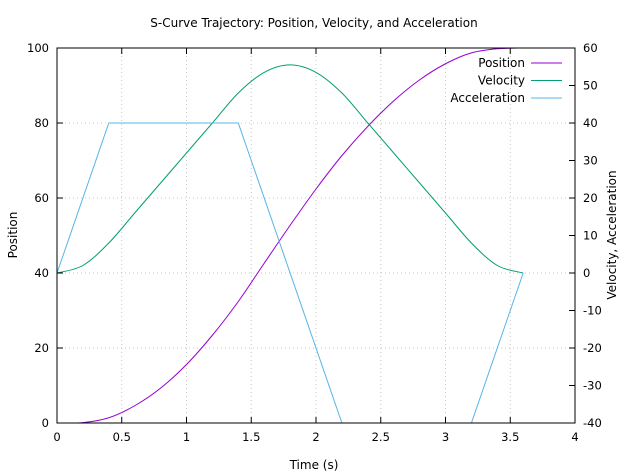  What do you see at coordinates (314, 465) in the screenshot?
I see `x-axis-label: Time (s)` at bounding box center [314, 465].